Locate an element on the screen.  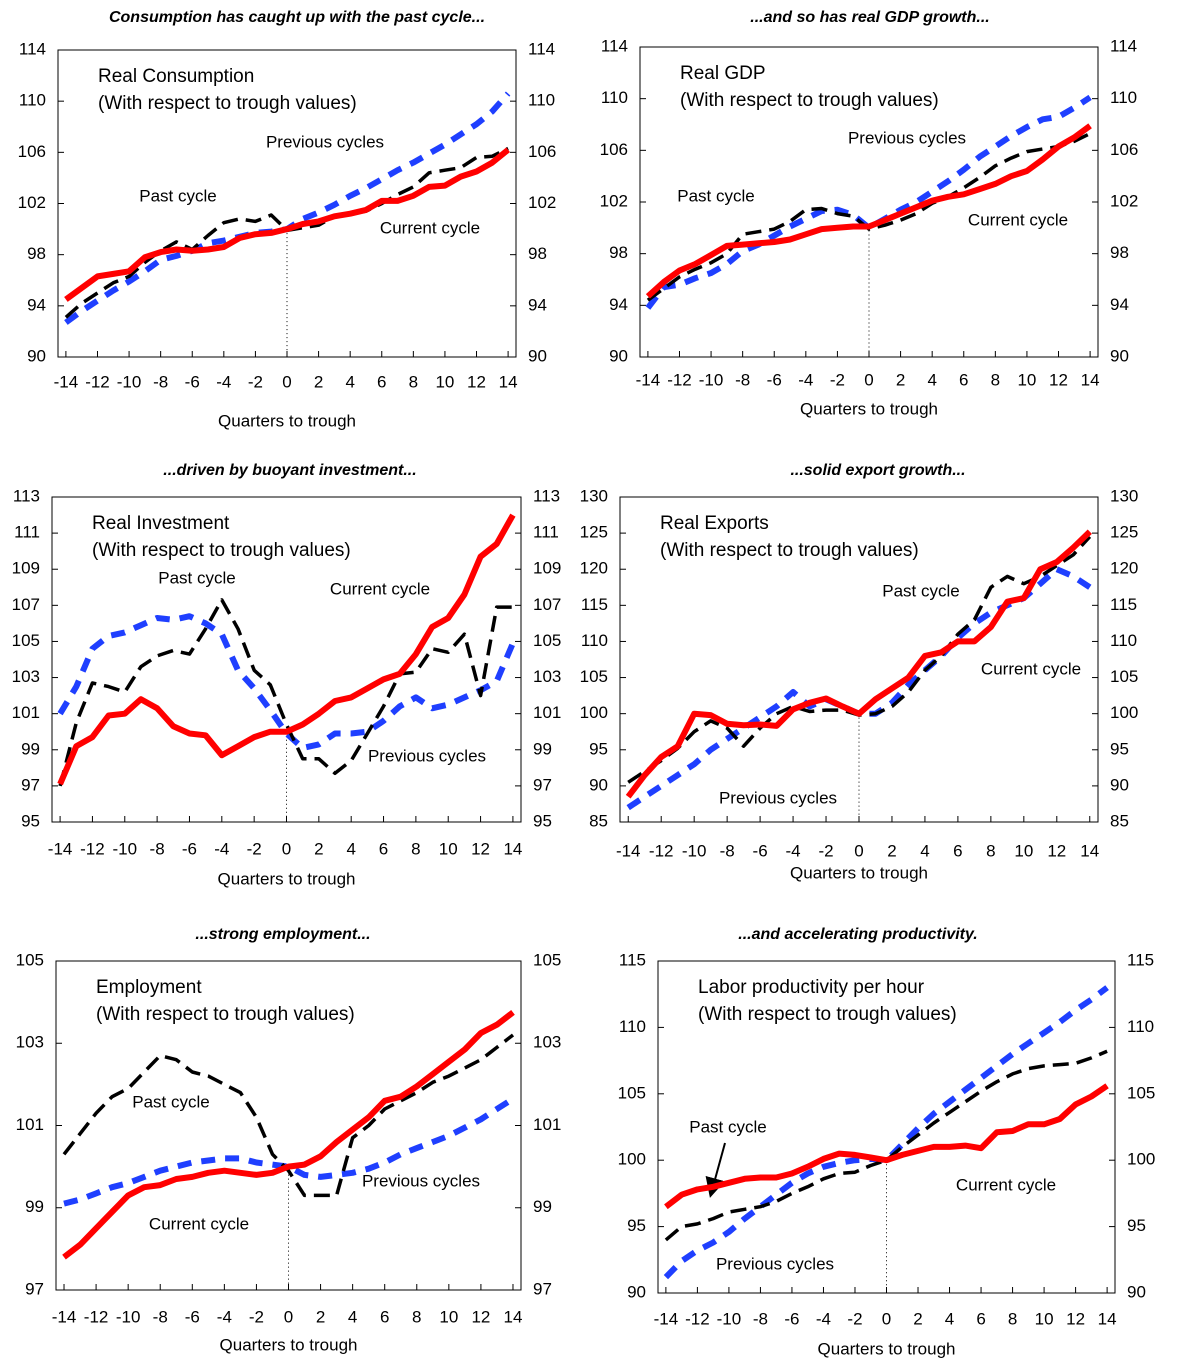
chart-title: ...and accelerating productivity. is located at coordinates (857, 934).